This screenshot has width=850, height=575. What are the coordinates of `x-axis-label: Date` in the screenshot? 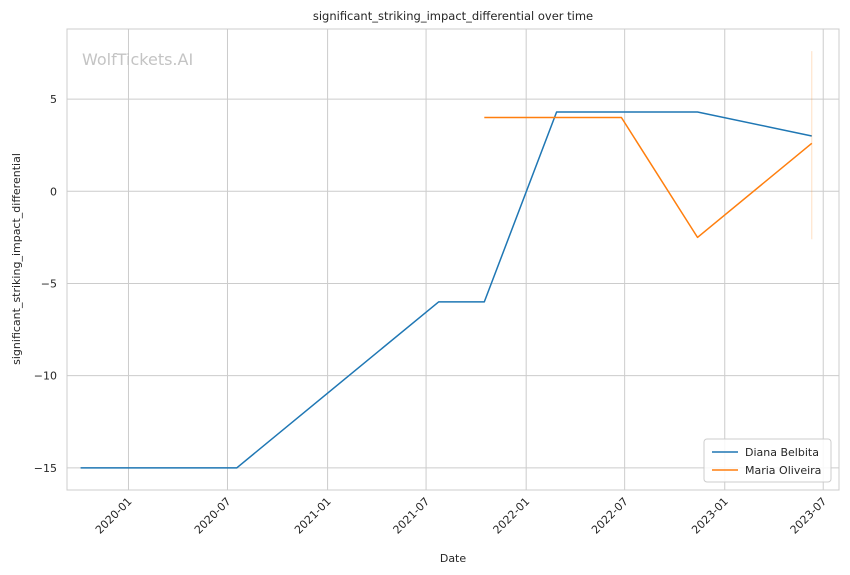 It's located at (453, 558).